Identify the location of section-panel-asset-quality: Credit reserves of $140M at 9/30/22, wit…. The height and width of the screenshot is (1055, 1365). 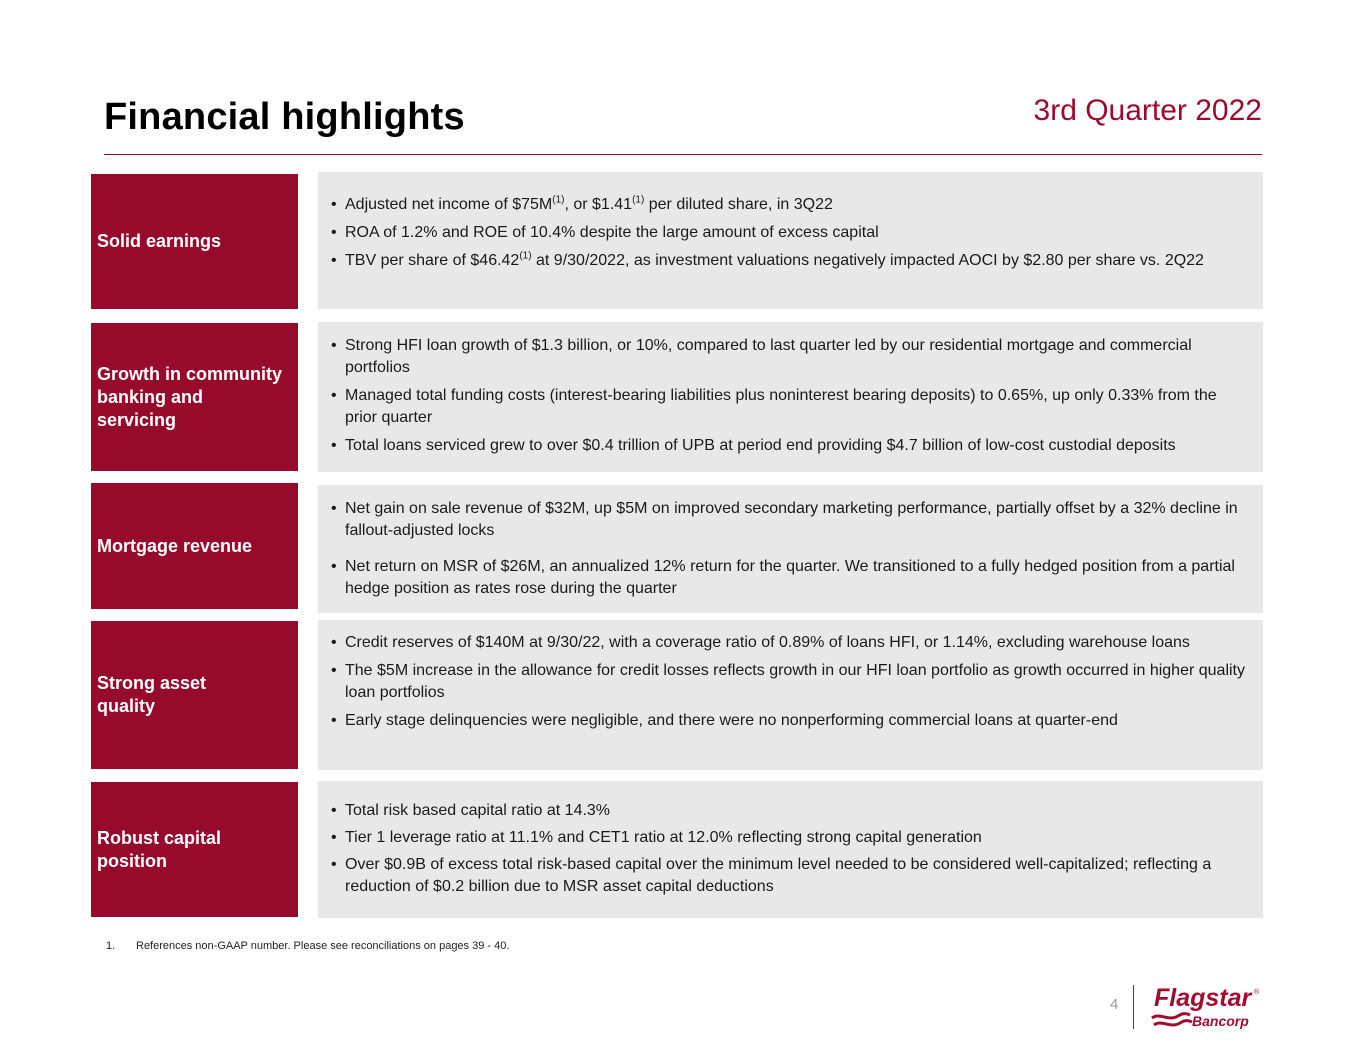
(790, 695).